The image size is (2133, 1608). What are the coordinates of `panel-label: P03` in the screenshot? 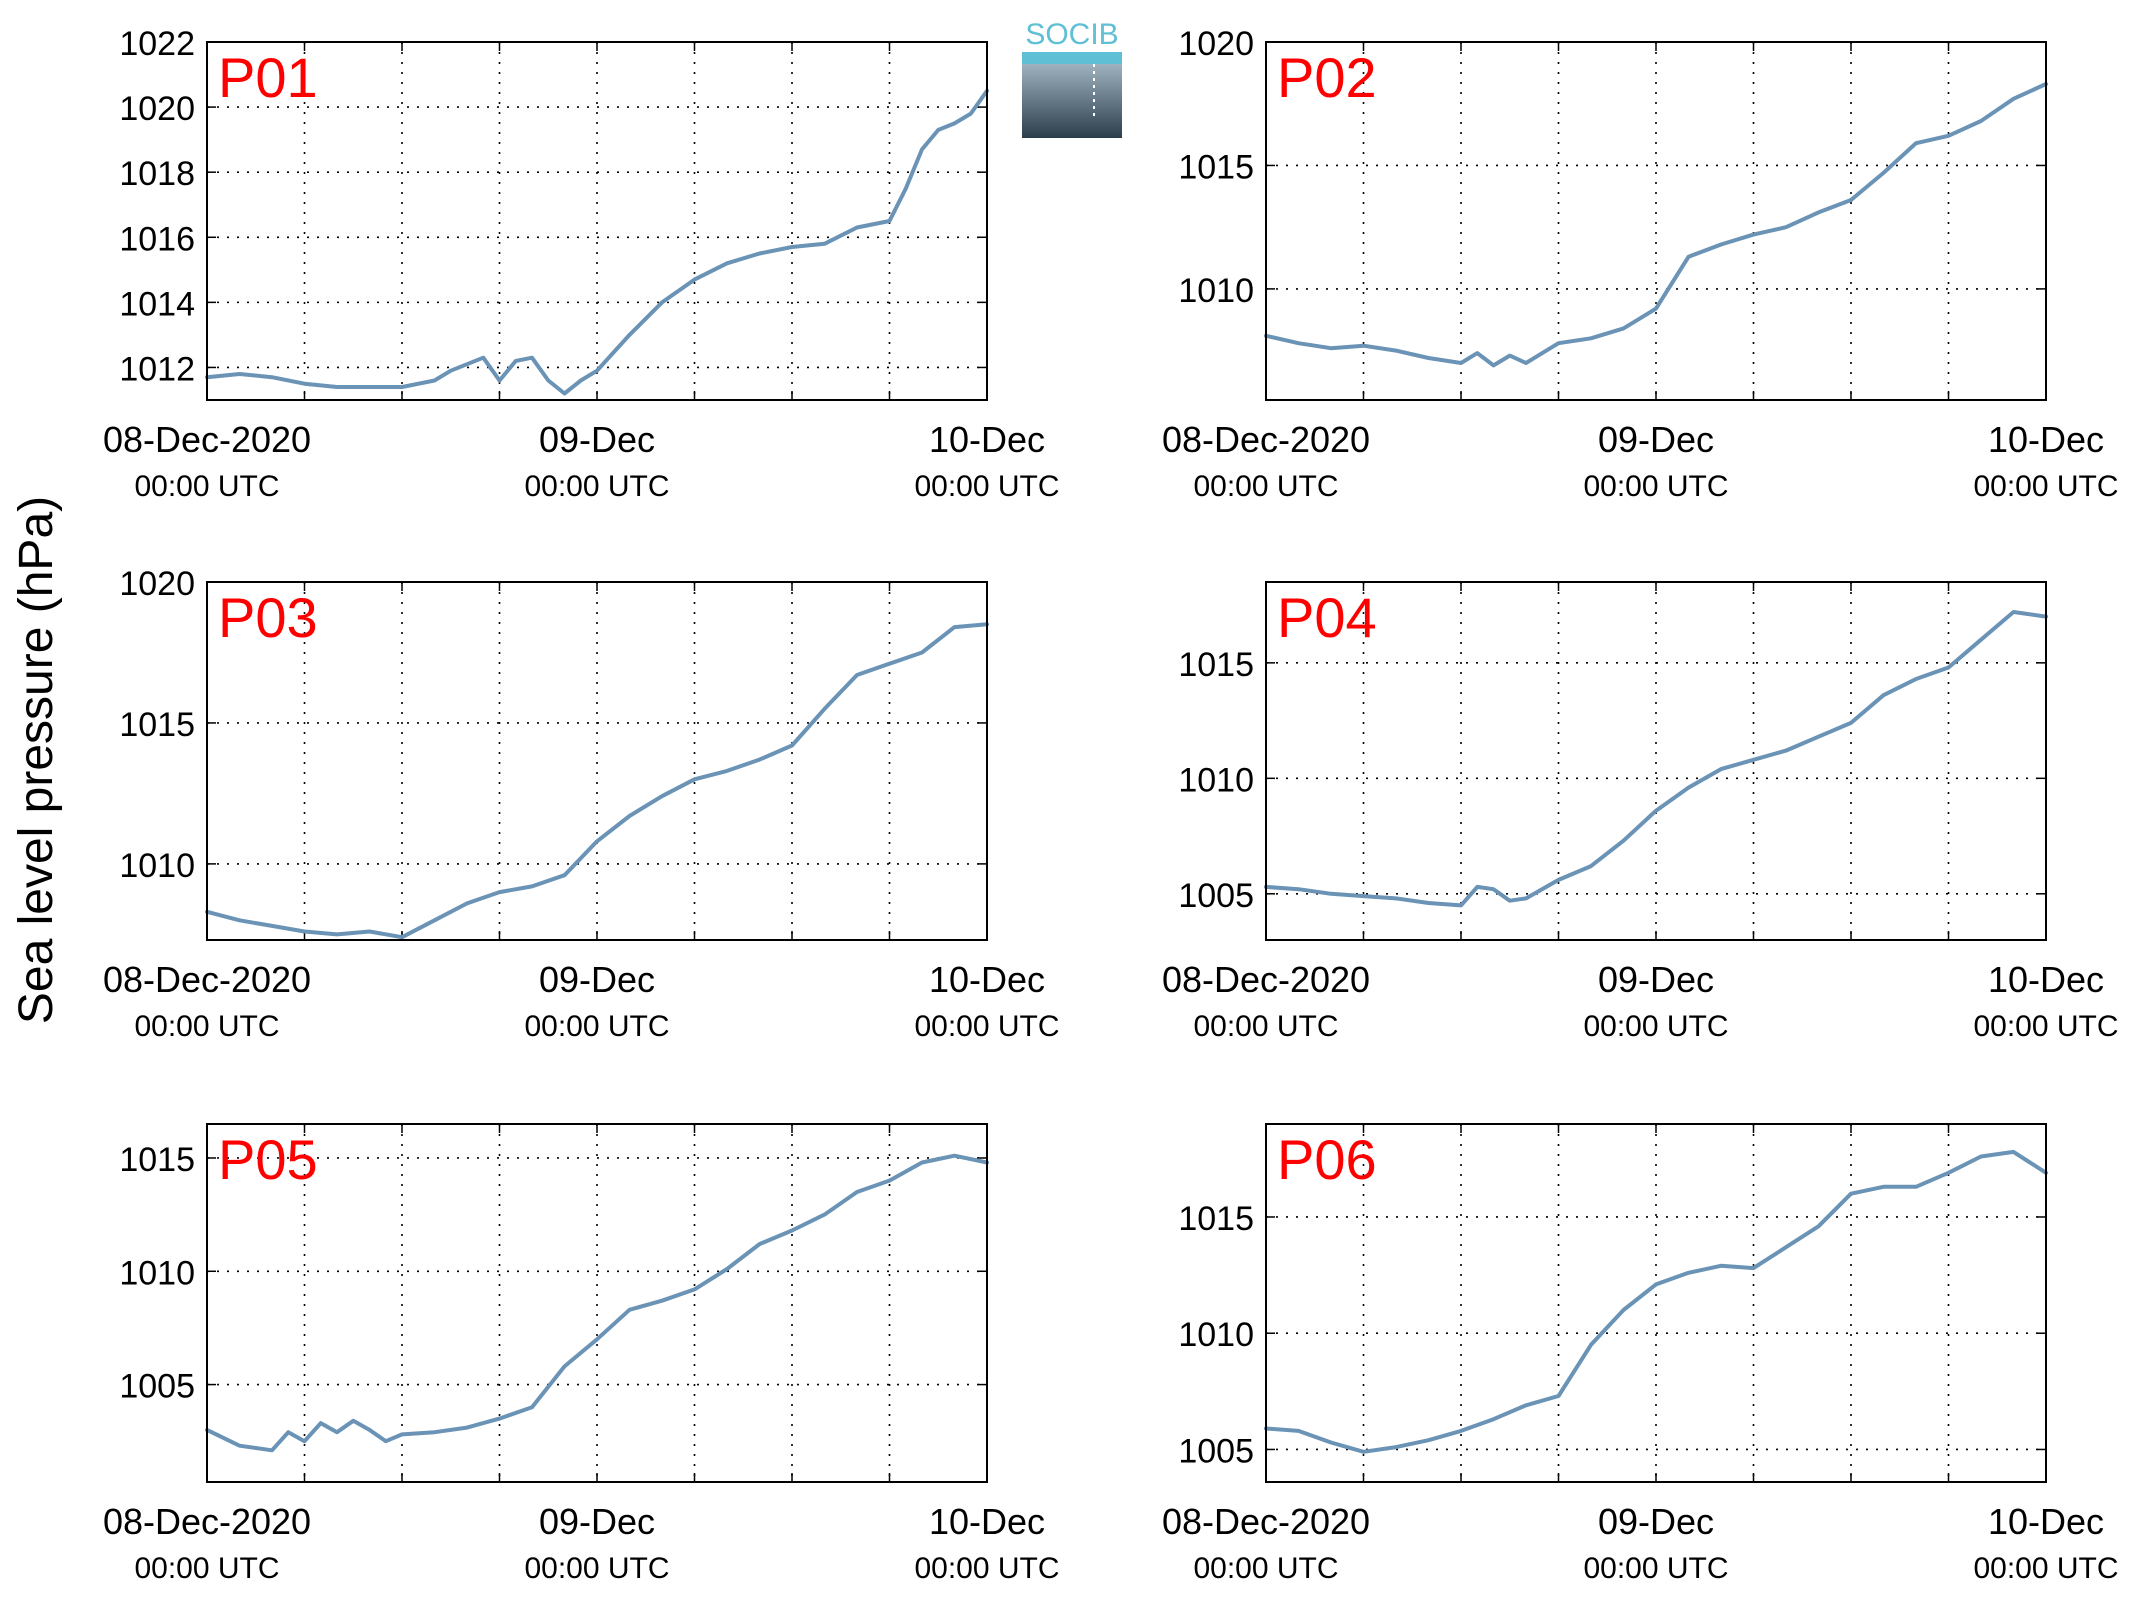 It's located at (268, 617).